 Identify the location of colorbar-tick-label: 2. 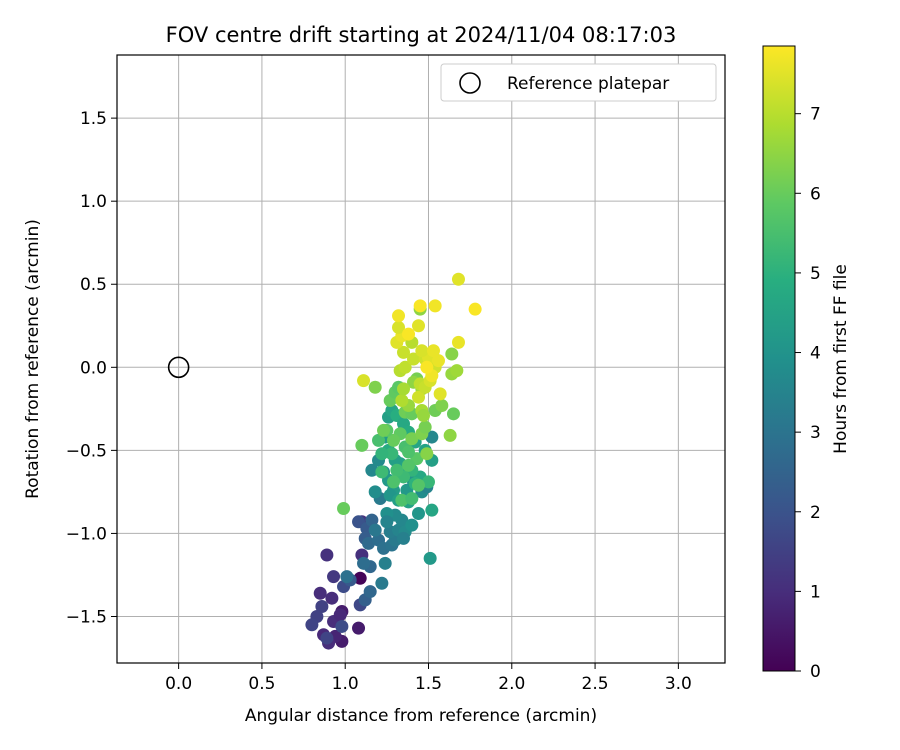
(815, 513).